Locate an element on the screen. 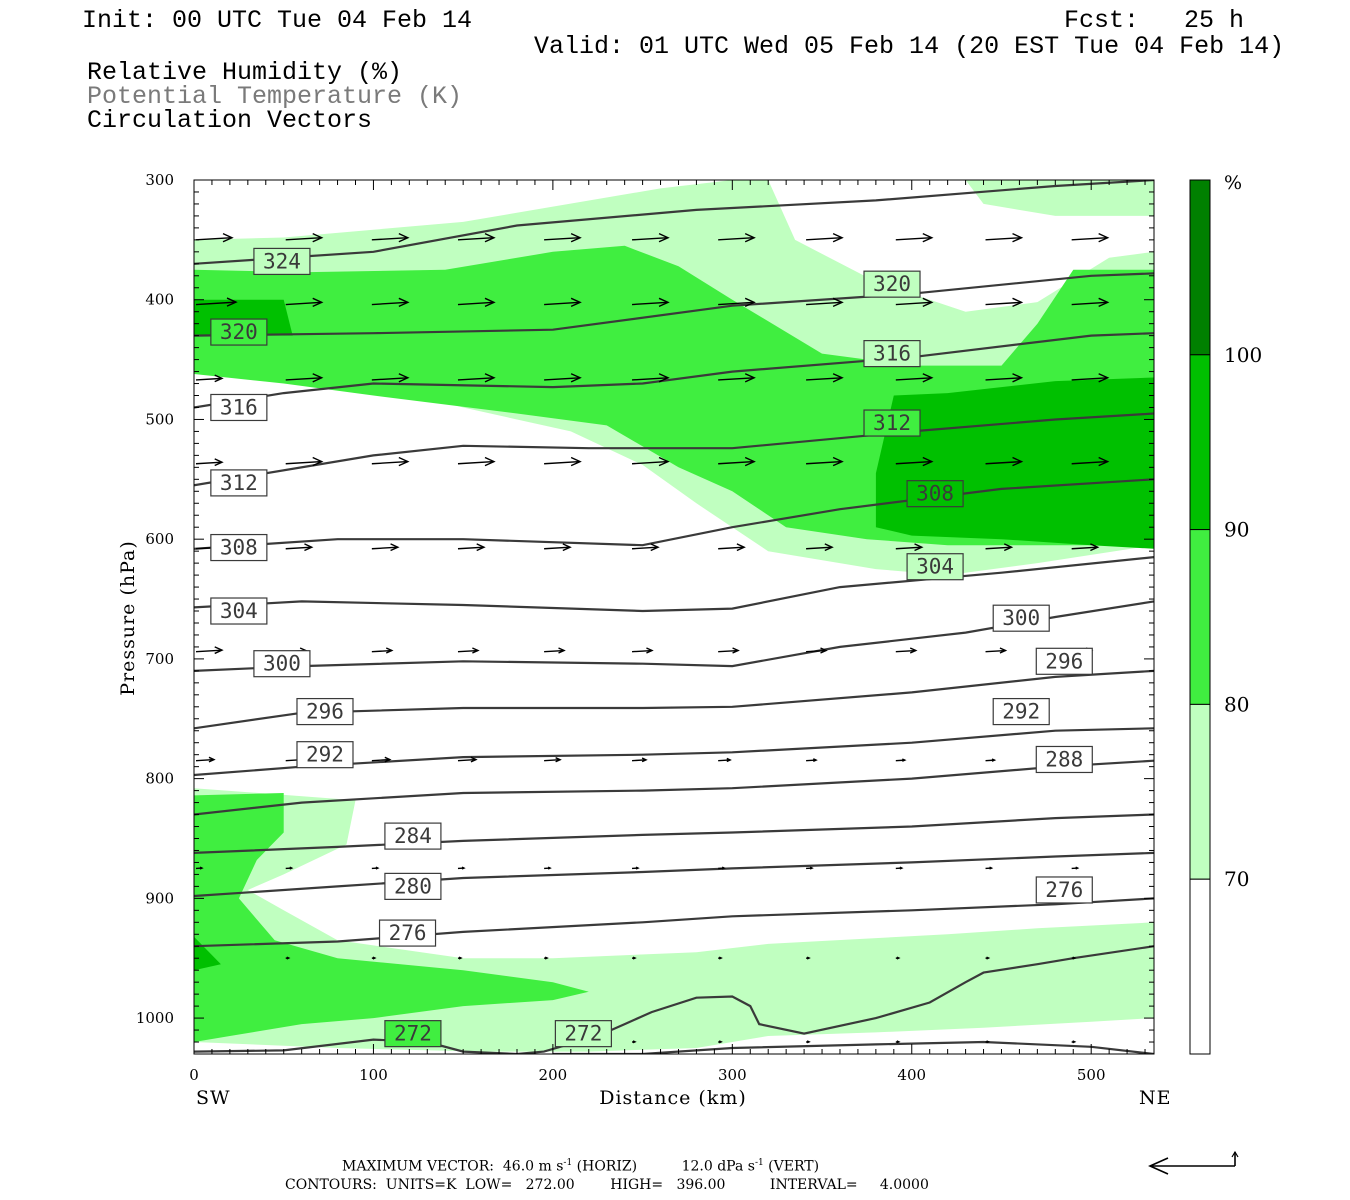  y-tick-label: 700 is located at coordinates (159, 659).